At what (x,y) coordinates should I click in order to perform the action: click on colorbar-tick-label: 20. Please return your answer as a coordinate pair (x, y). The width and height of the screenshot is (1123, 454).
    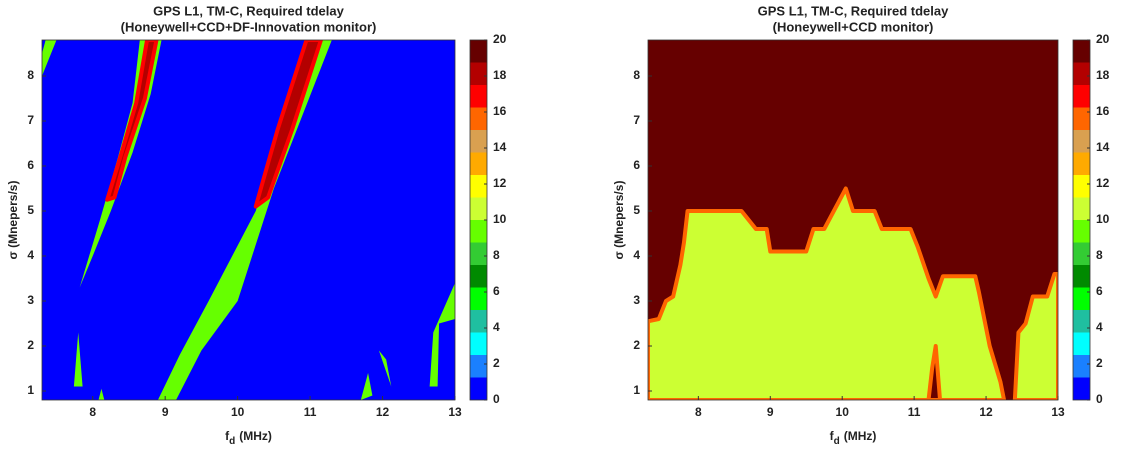
    Looking at the image, I should click on (1103, 39).